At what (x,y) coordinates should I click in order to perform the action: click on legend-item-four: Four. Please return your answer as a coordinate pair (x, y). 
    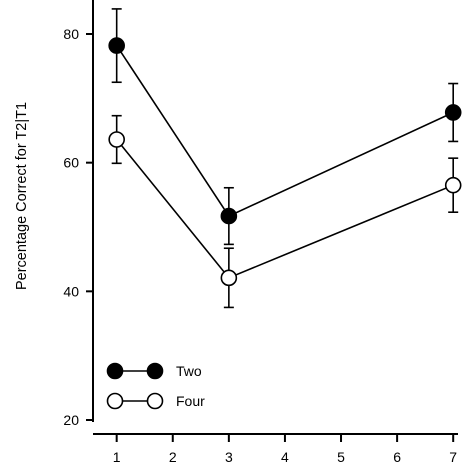
    Looking at the image, I should click on (155, 401).